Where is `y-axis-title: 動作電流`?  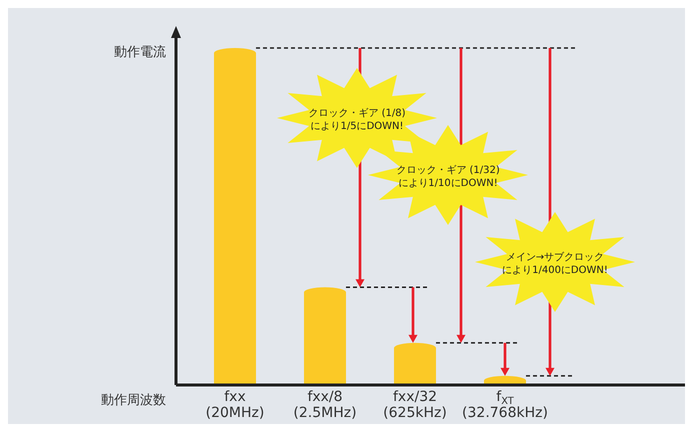 y-axis-title: 動作電流 is located at coordinates (140, 52).